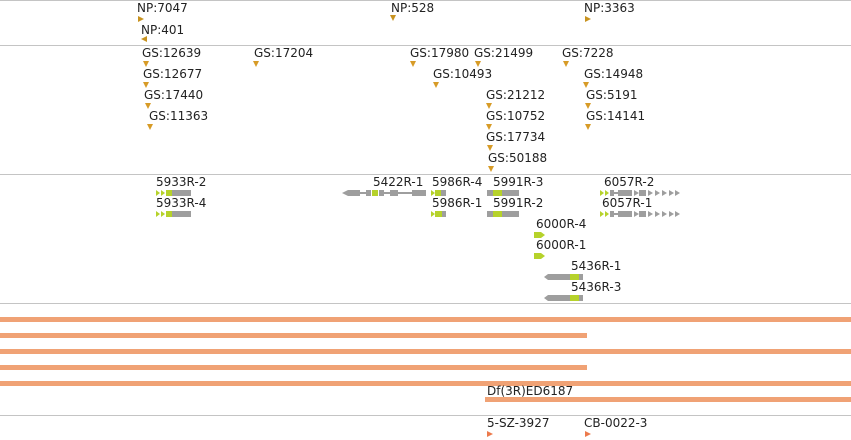 Image resolution: width=851 pixels, height=440 pixels. What do you see at coordinates (518, 182) in the screenshot?
I see `transcript-label: 5991R-3` at bounding box center [518, 182].